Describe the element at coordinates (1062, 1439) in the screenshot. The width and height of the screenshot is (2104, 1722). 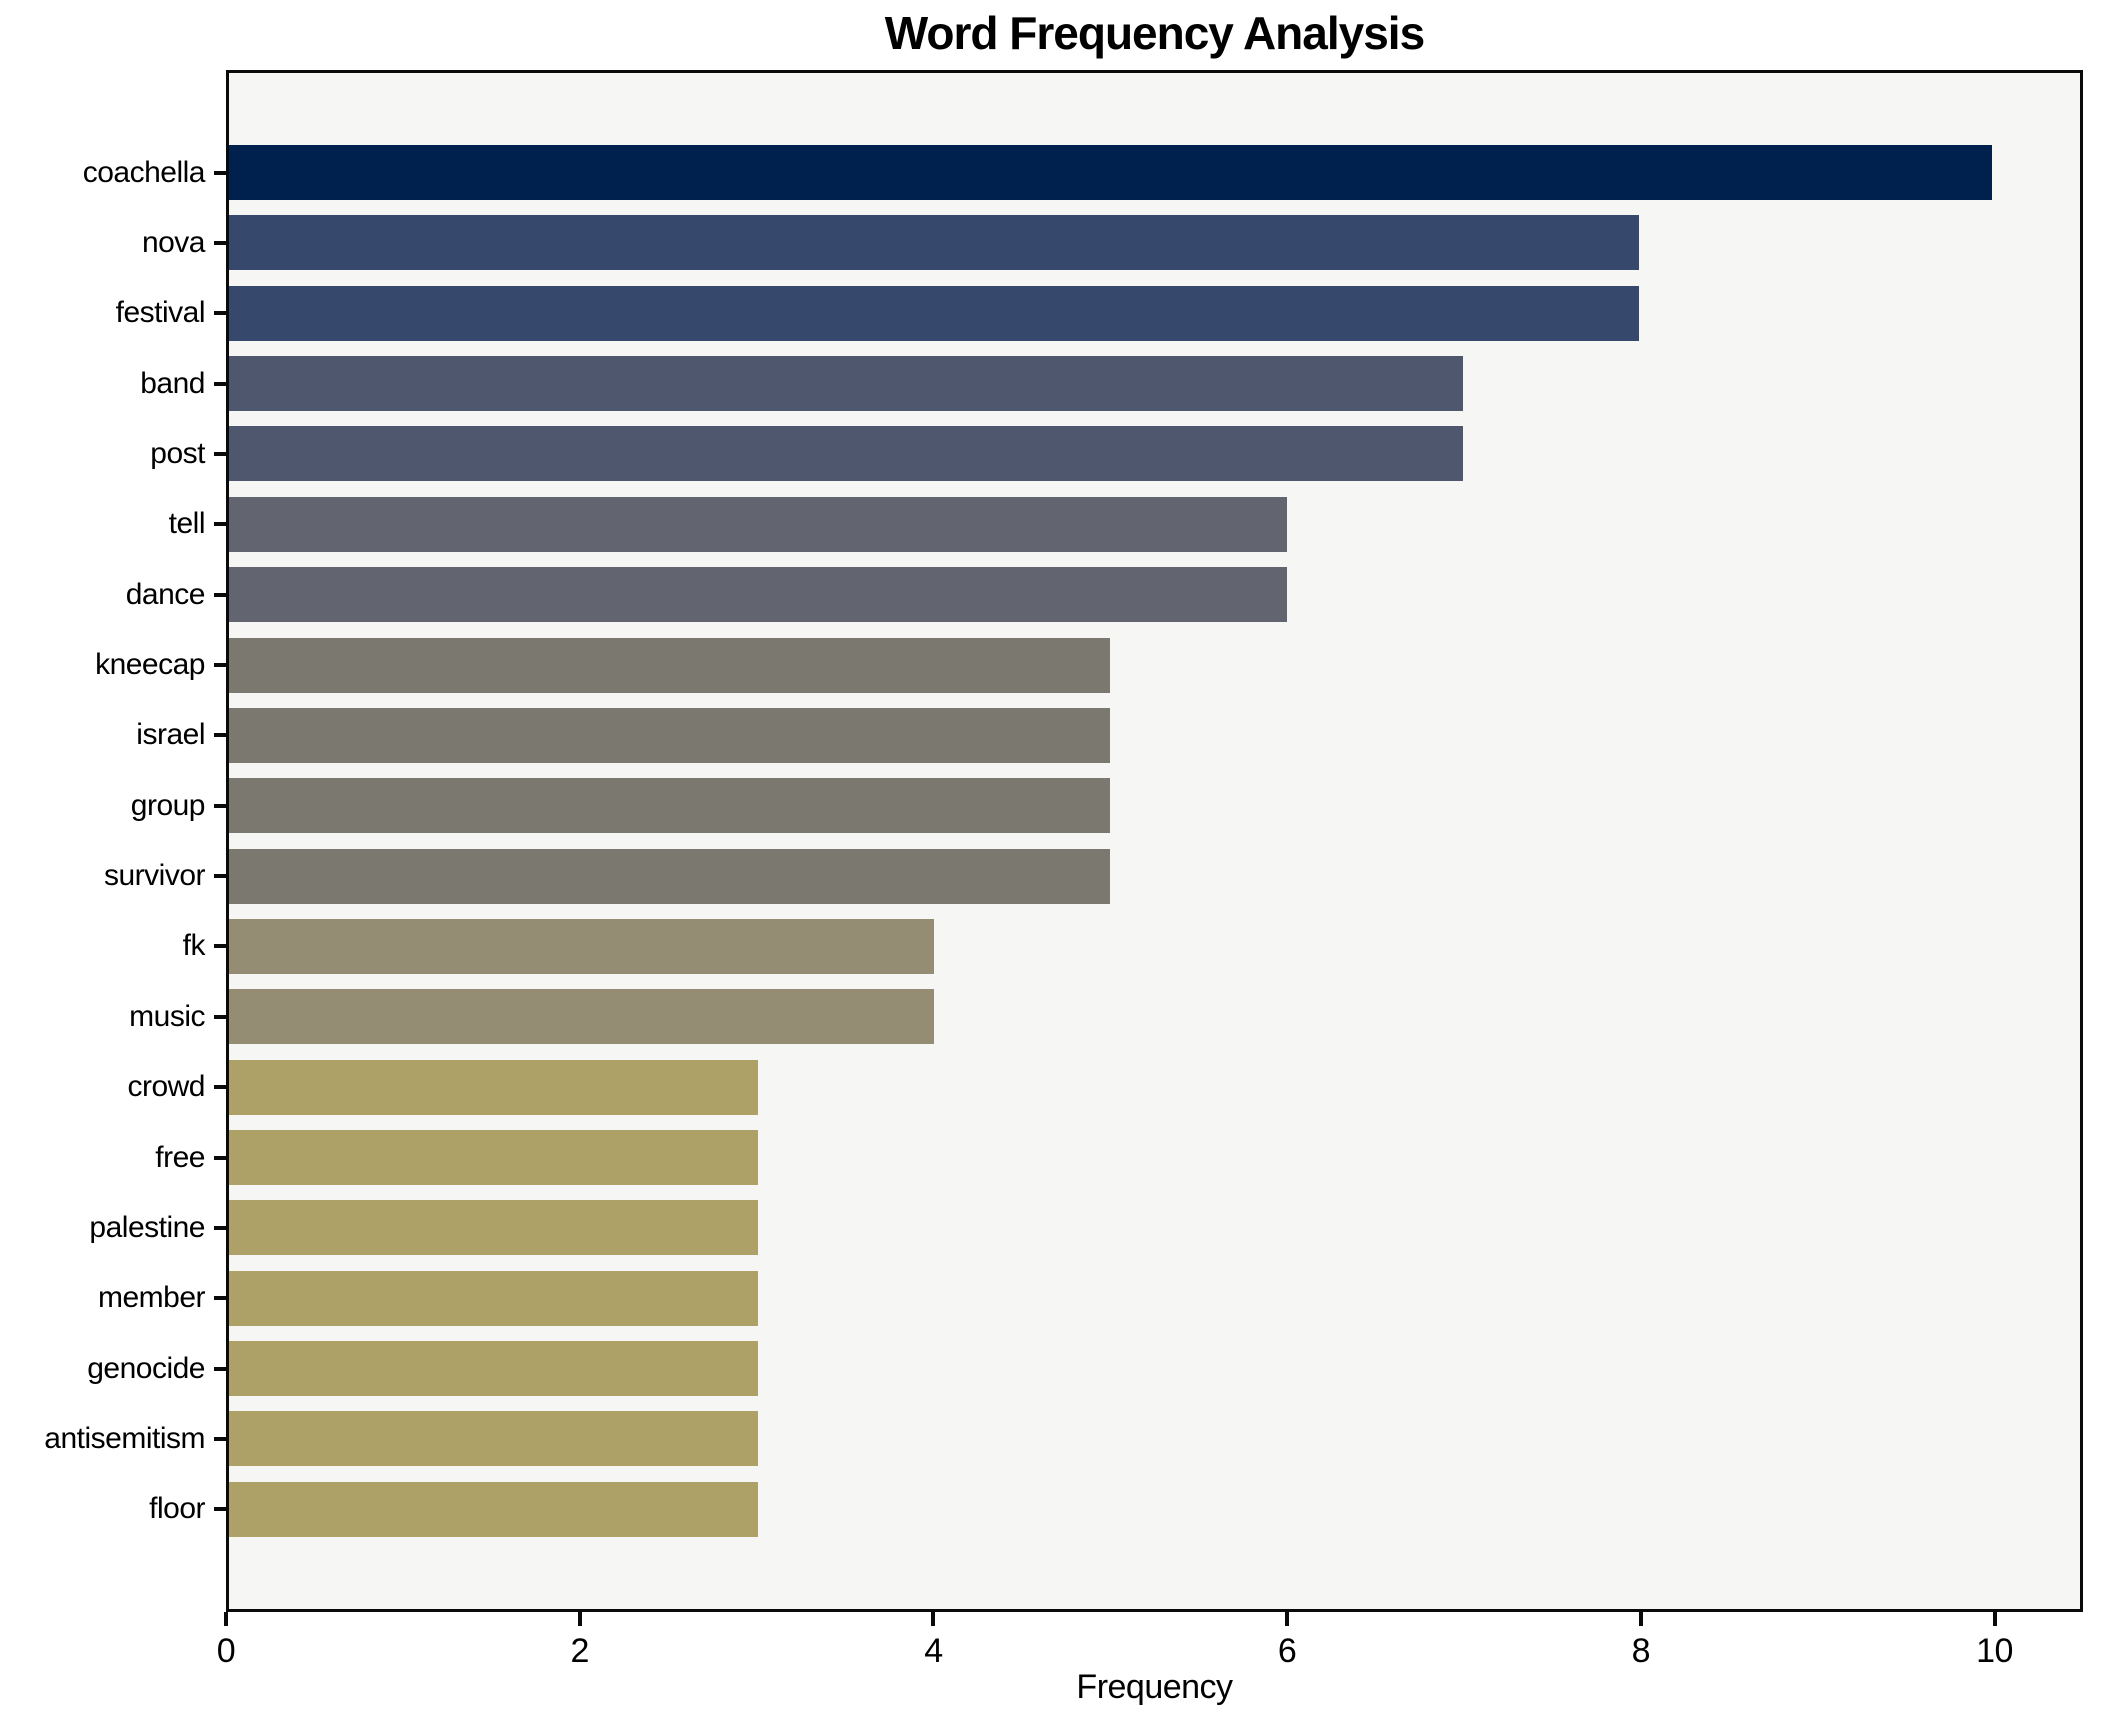
I see `bar-row: antisemitism` at that location.